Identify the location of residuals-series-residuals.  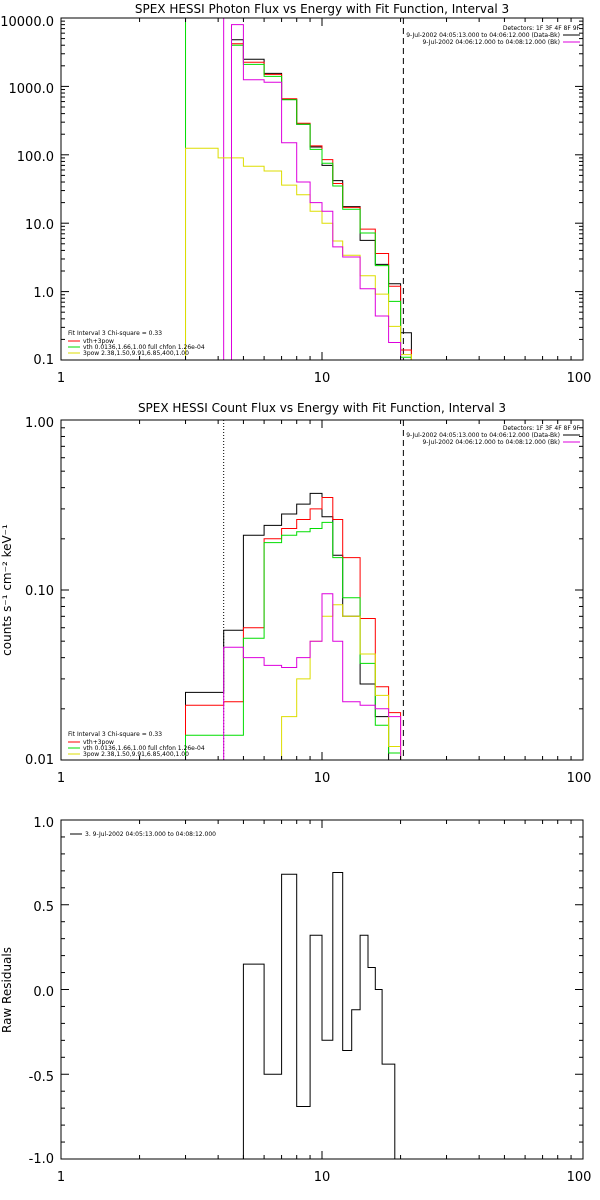
(307, 1016).